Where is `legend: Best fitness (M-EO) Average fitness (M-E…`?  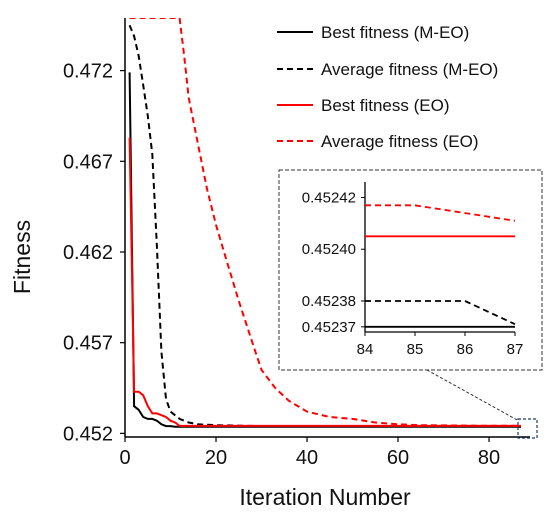 legend: Best fitness (M-EO) Average fitness (M-E… is located at coordinates (387, 87).